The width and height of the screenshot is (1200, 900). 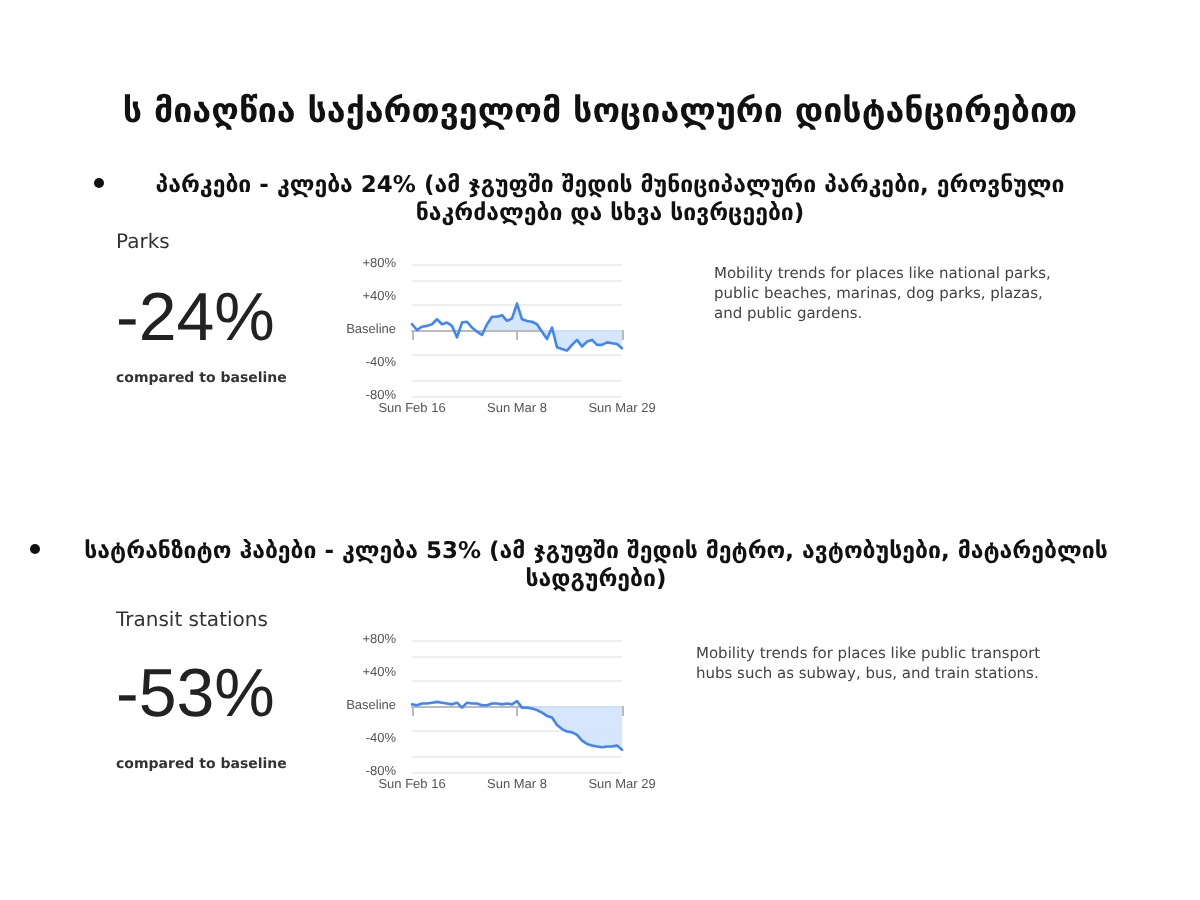 I want to click on text: -53%, so click(x=195, y=695).